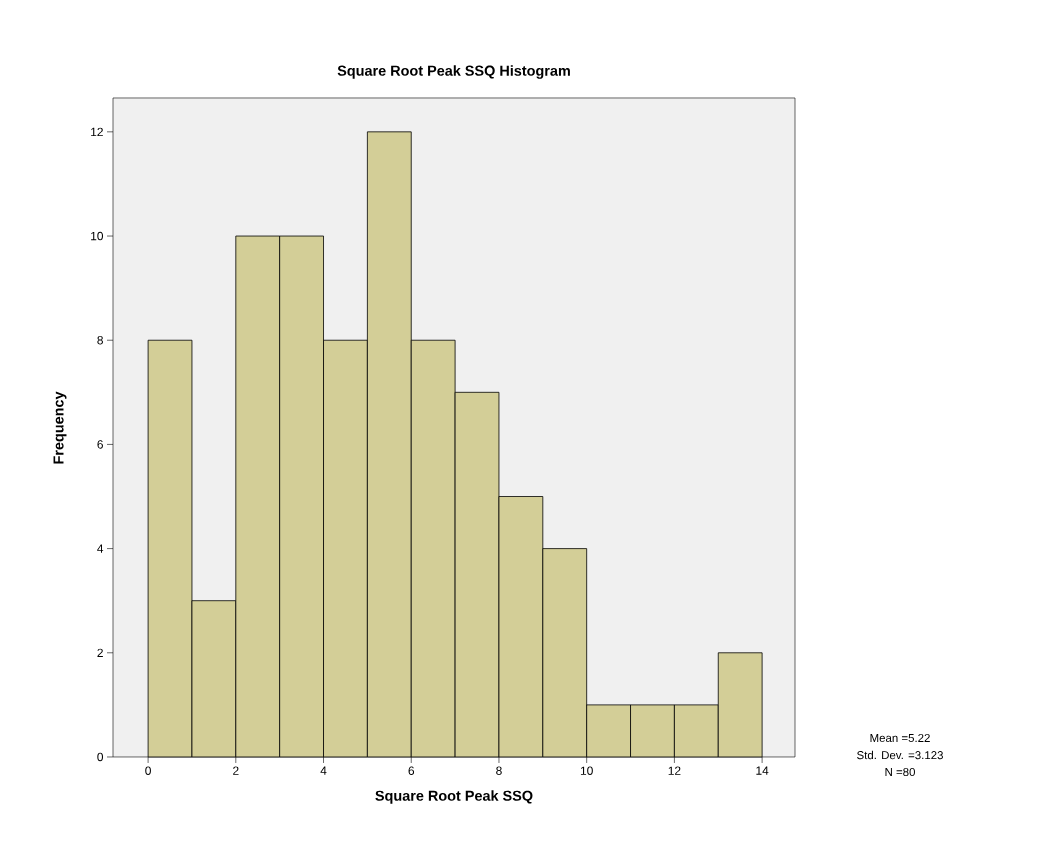 Image resolution: width=1047 pixels, height=848 pixels. What do you see at coordinates (100, 757) in the screenshot?
I see `y-tick-label: 0` at bounding box center [100, 757].